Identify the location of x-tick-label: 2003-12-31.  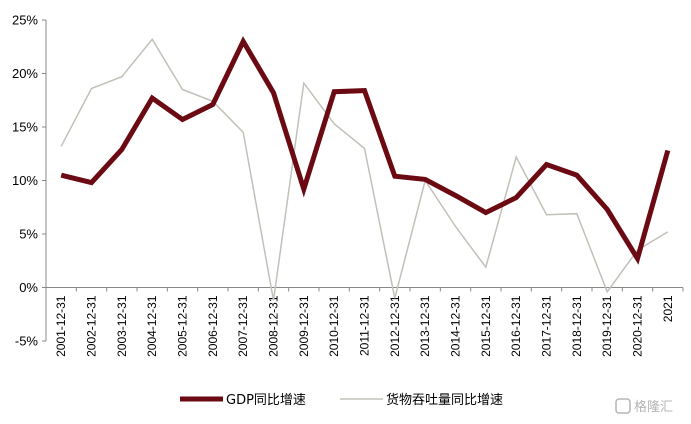
(122, 326).